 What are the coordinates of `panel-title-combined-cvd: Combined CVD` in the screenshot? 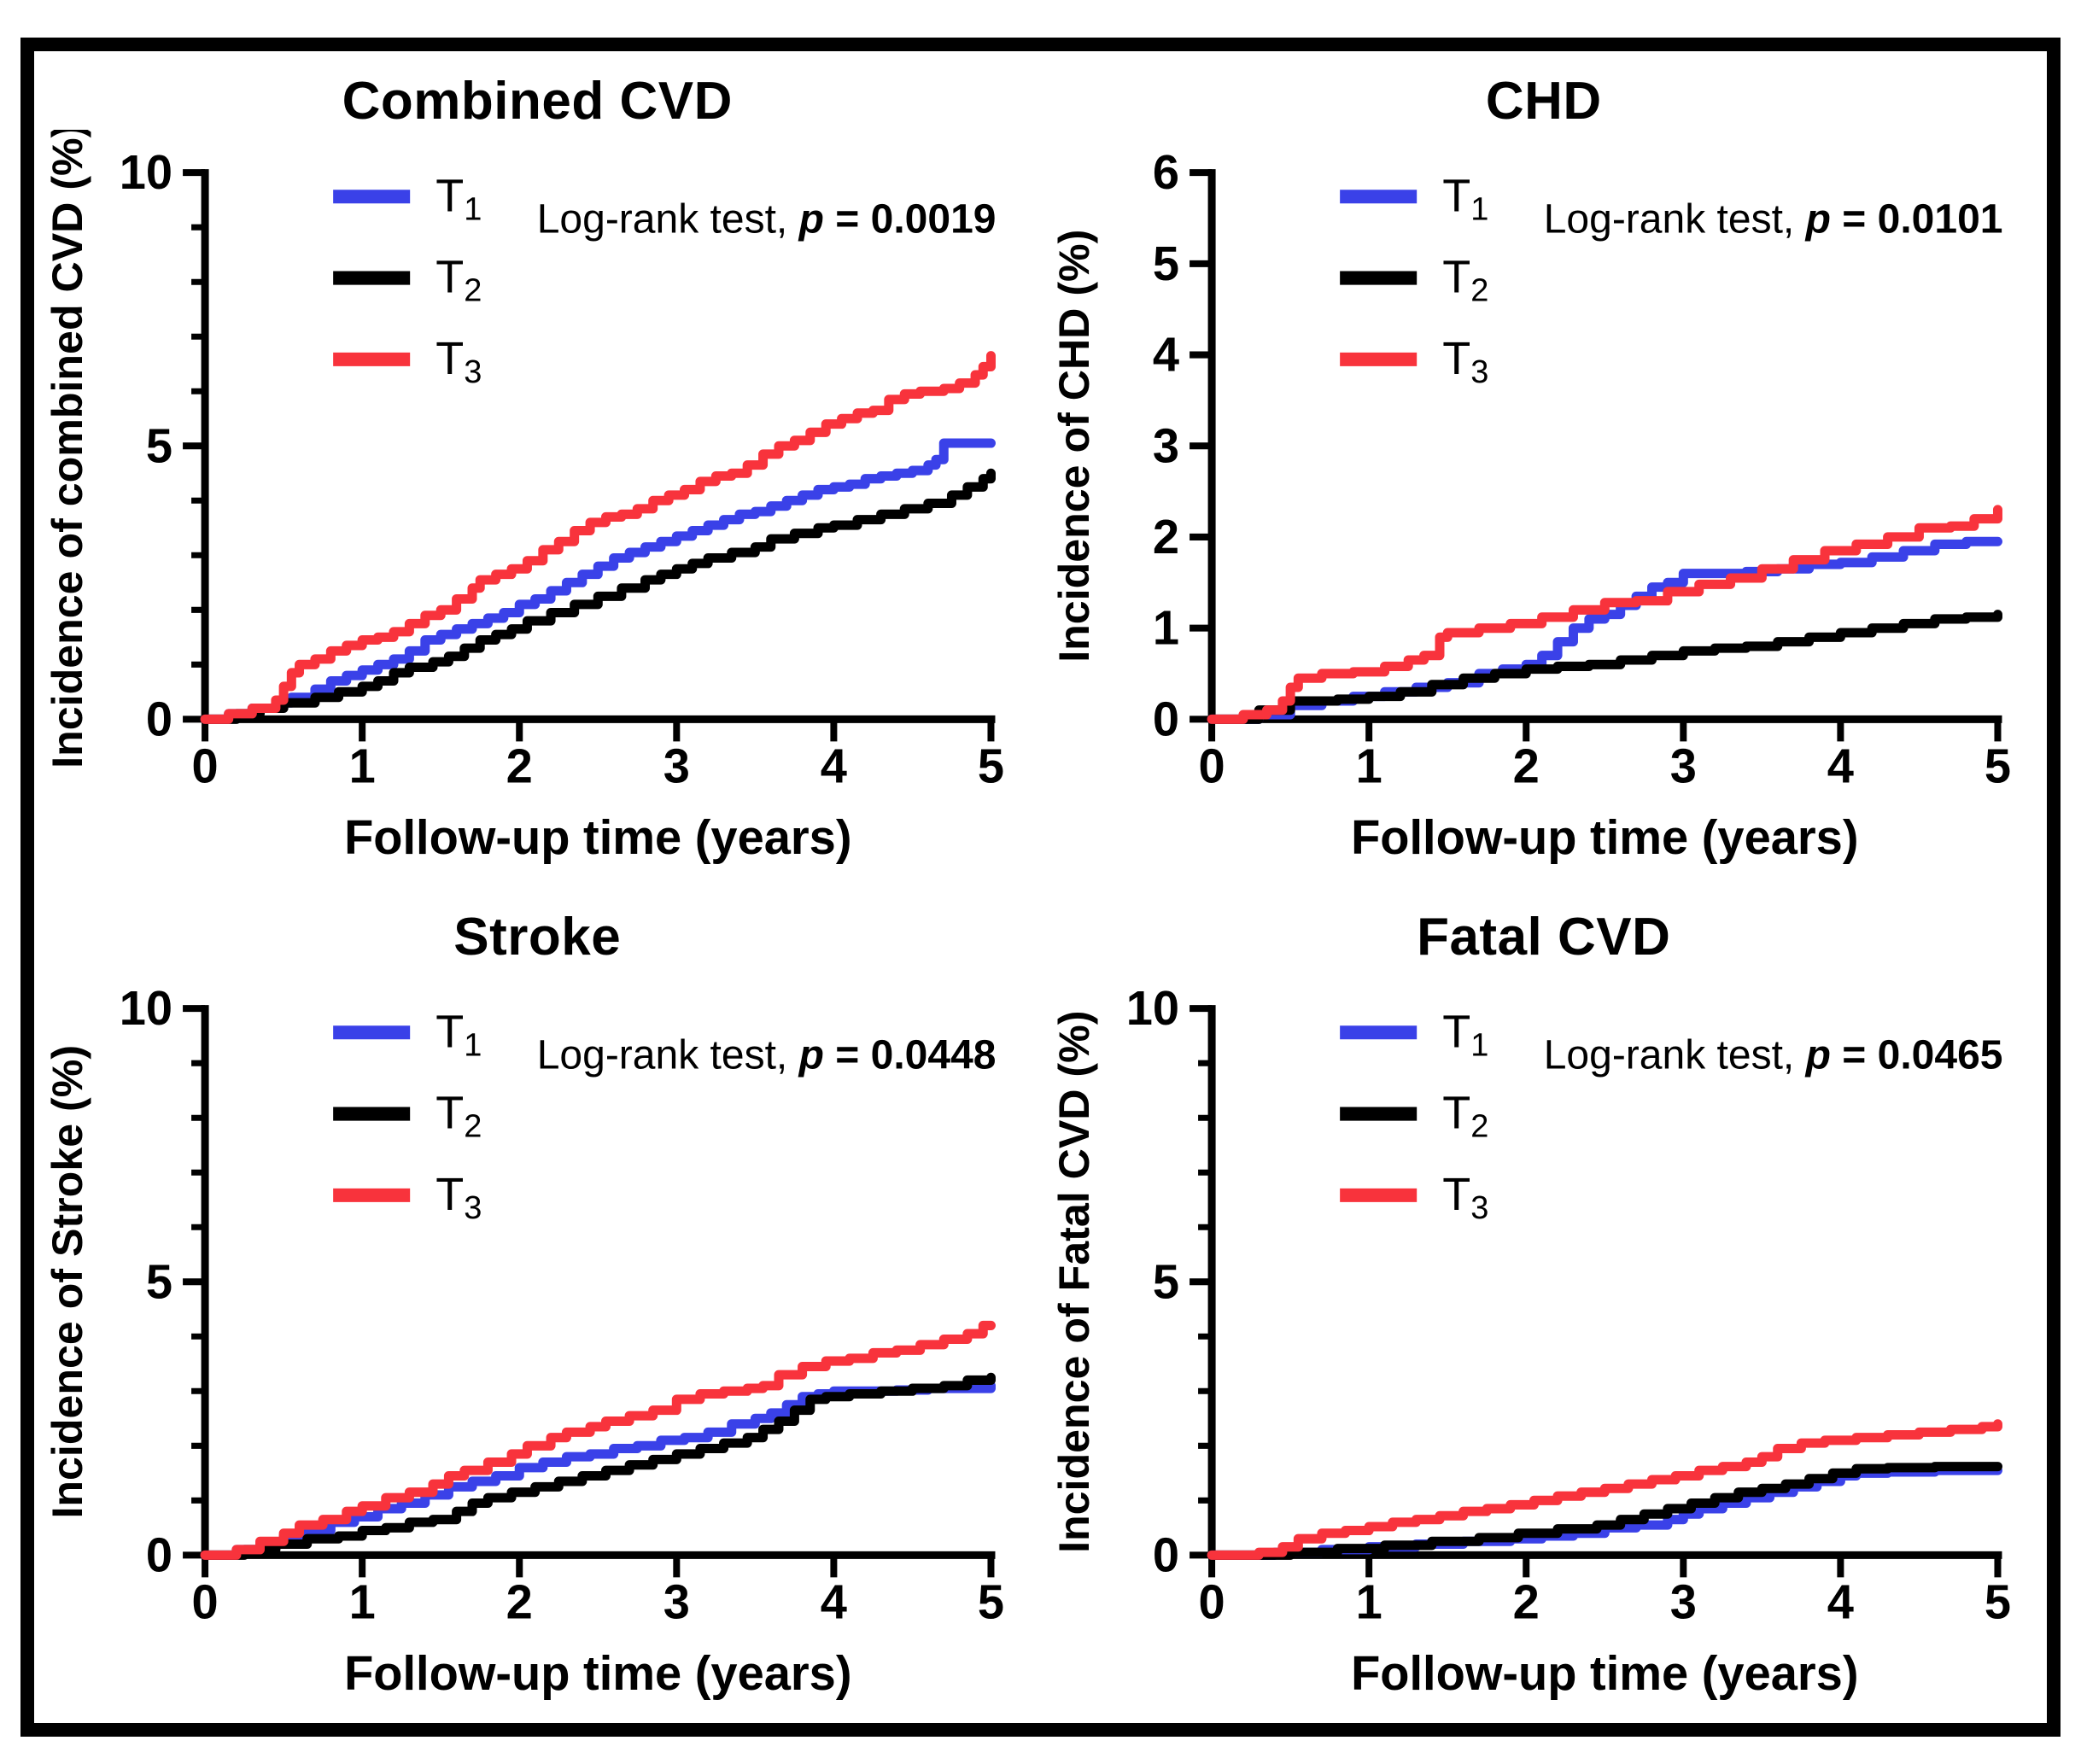 It's located at (537, 101).